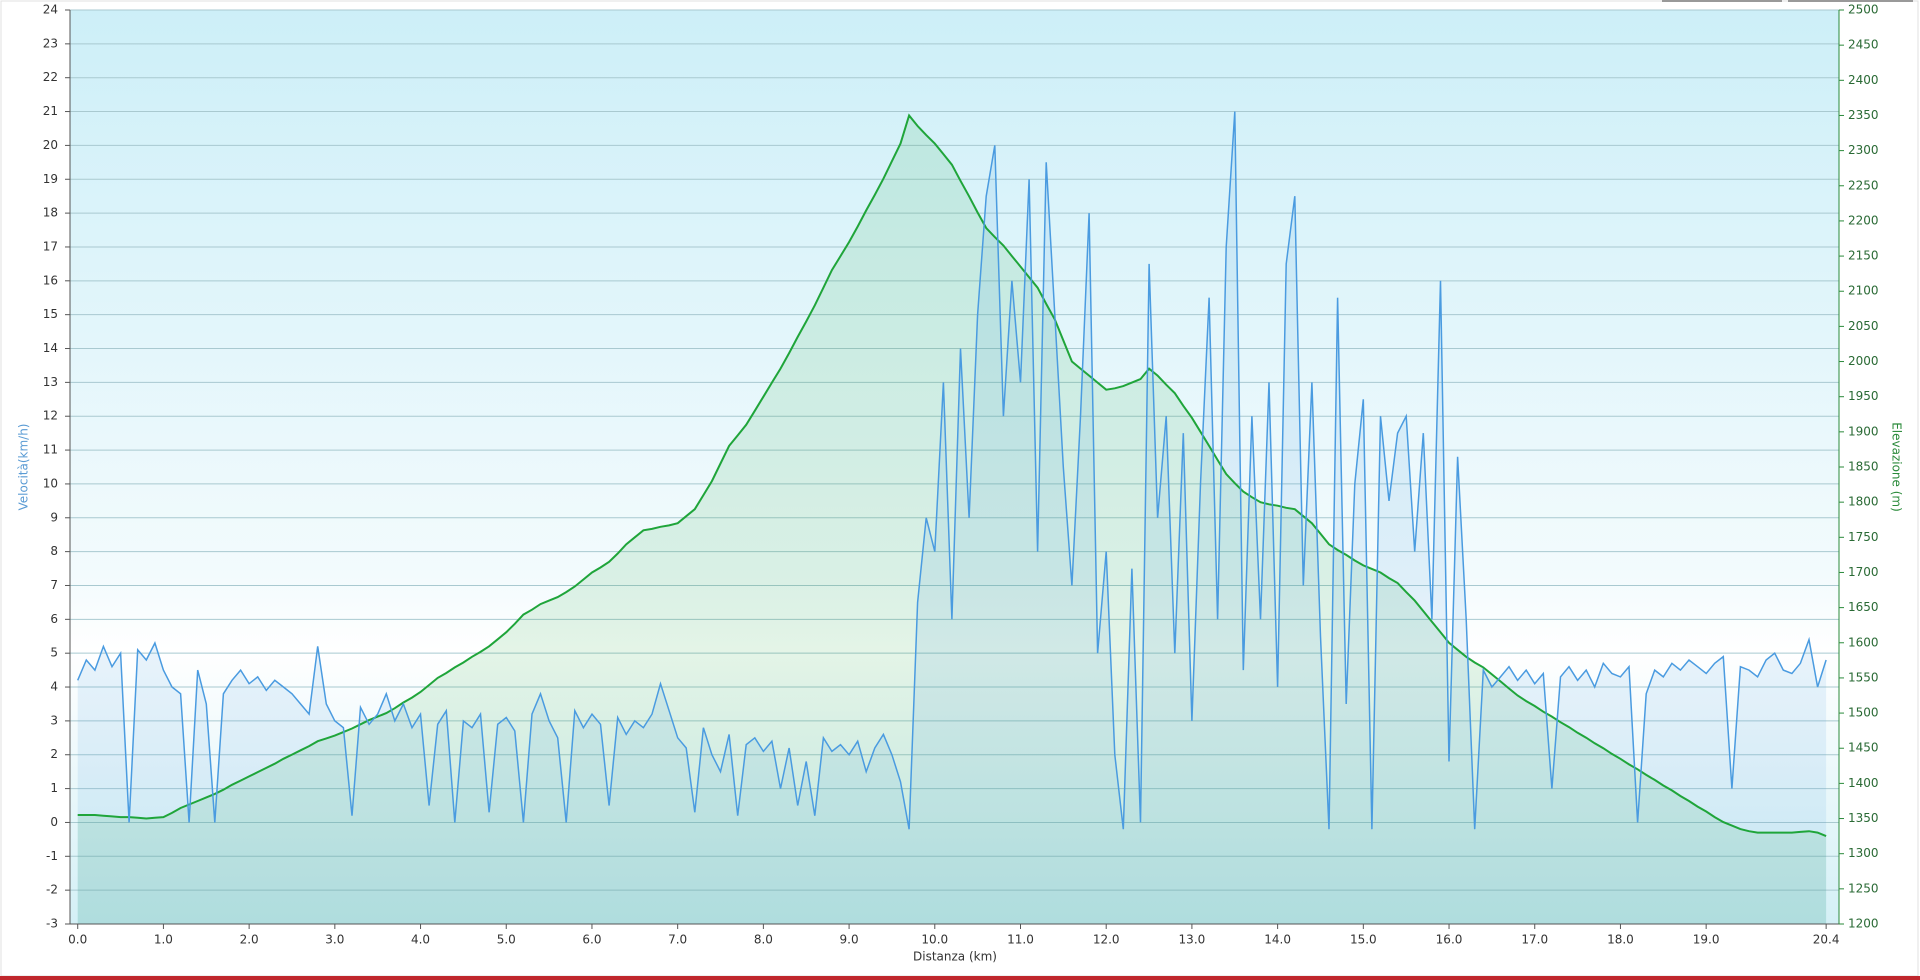 Image resolution: width=1920 pixels, height=980 pixels. Describe the element at coordinates (1863, 502) in the screenshot. I see `y2-tick-label: 1800` at that location.